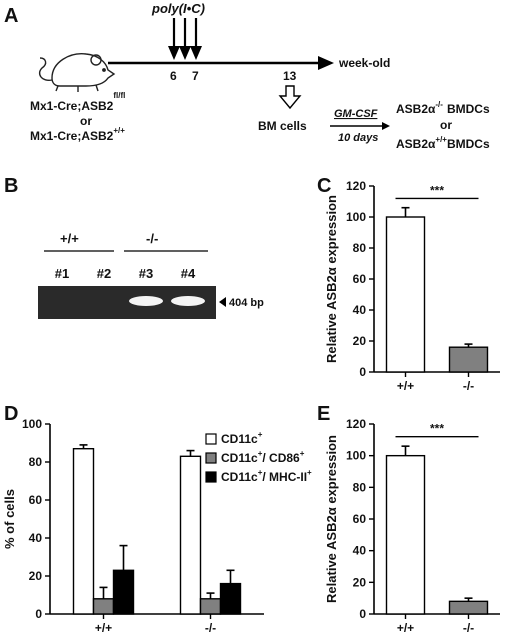  I want to click on gel-lane-labels: #1 #2 #3 #4, so click(125, 273).